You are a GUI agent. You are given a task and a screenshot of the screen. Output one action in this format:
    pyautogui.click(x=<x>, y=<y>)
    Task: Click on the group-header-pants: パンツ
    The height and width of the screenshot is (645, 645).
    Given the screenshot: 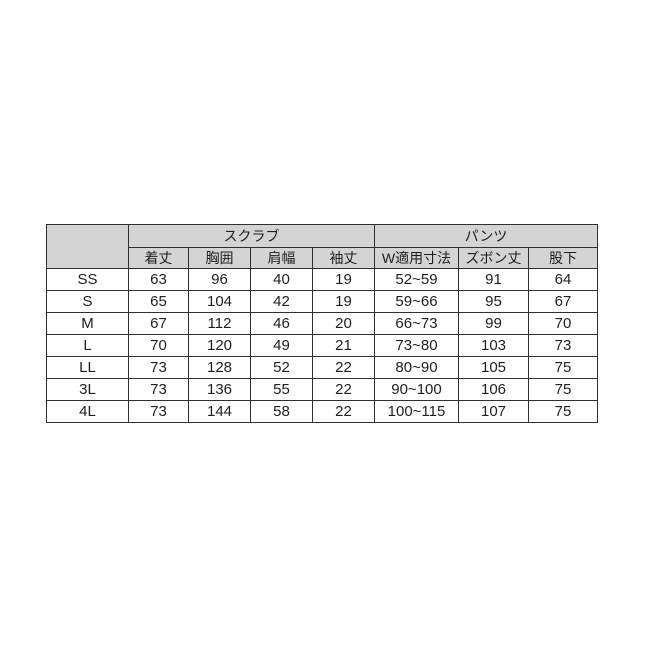 What is the action you would take?
    pyautogui.click(x=486, y=236)
    